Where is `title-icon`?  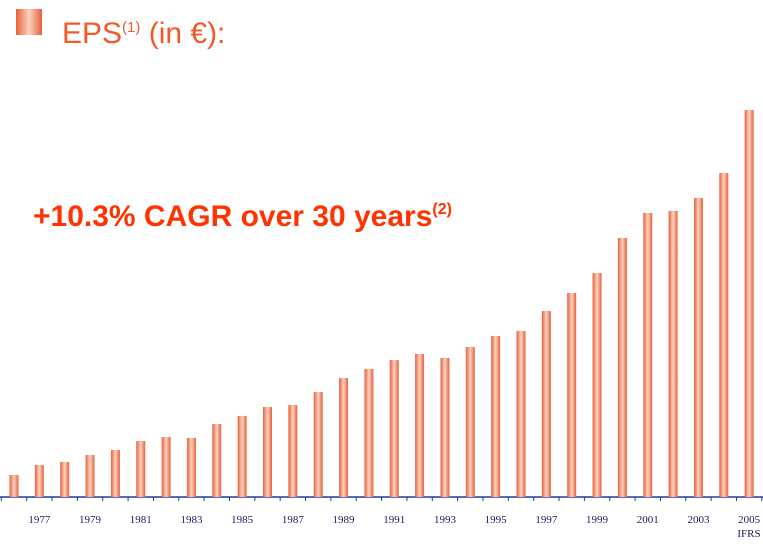
title-icon is located at coordinates (29, 22).